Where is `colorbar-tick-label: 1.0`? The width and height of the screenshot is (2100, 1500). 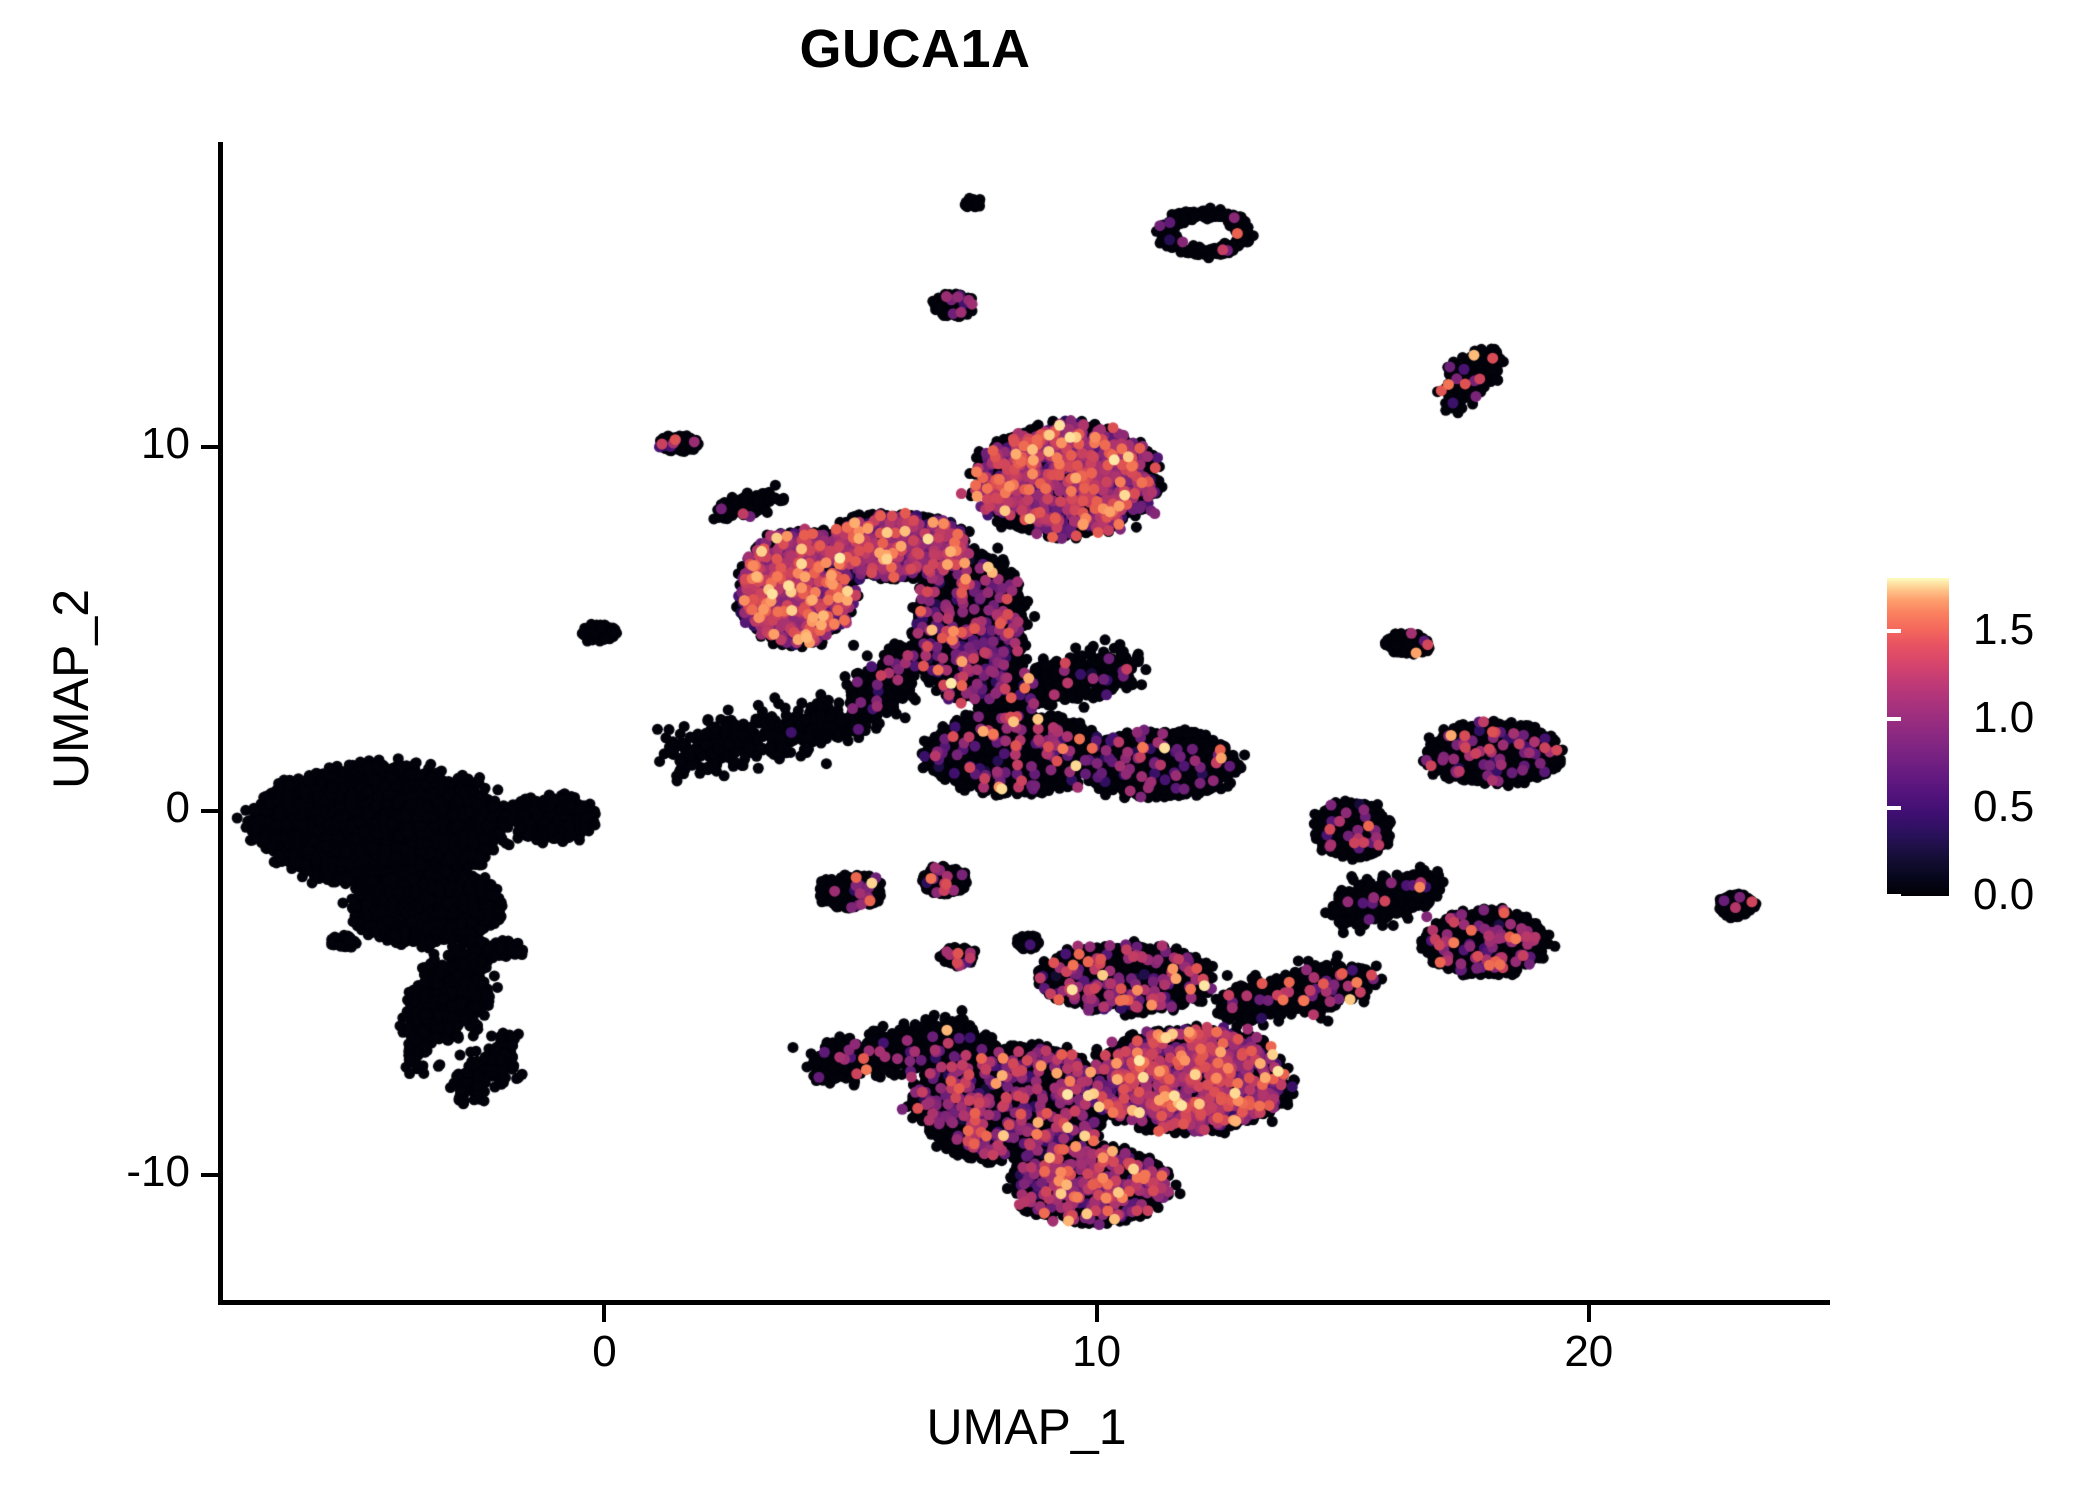
colorbar-tick-label: 1.0 is located at coordinates (2004, 718).